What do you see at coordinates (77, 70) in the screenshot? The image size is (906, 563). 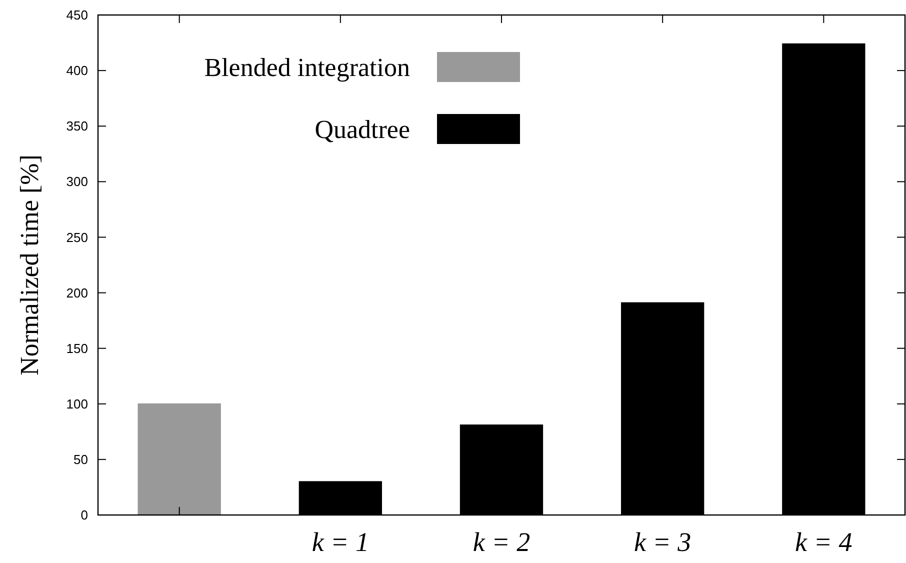 I see `y-tick-label: 400` at bounding box center [77, 70].